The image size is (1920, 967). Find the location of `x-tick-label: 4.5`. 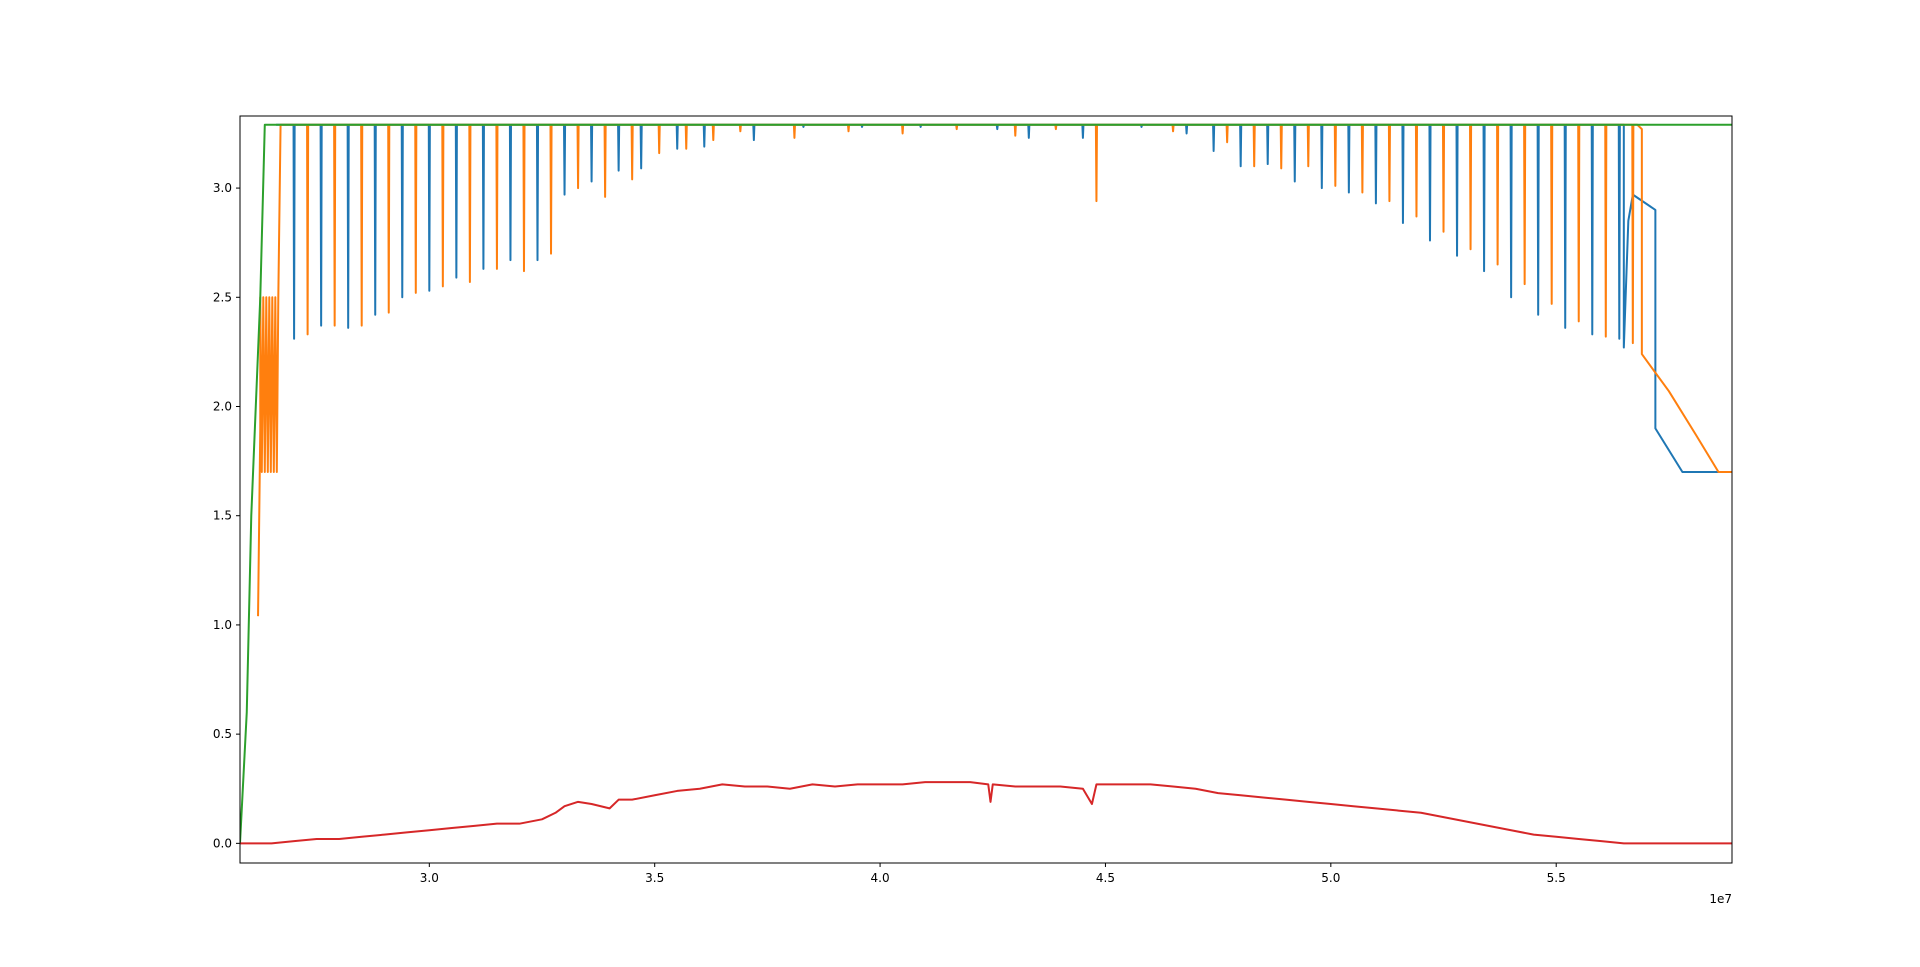

x-tick-label: 4.5 is located at coordinates (1105, 878).